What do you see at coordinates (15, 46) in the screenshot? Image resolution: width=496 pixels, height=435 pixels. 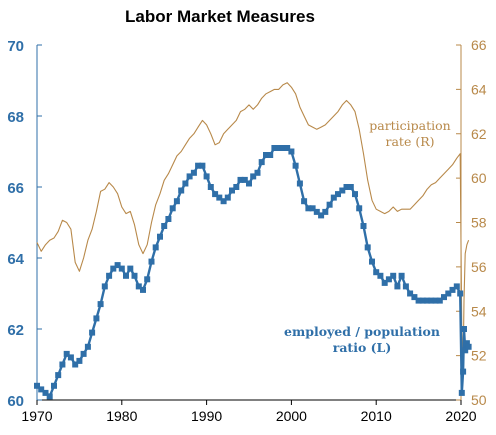 I see `left-tick-label: 70` at bounding box center [15, 46].